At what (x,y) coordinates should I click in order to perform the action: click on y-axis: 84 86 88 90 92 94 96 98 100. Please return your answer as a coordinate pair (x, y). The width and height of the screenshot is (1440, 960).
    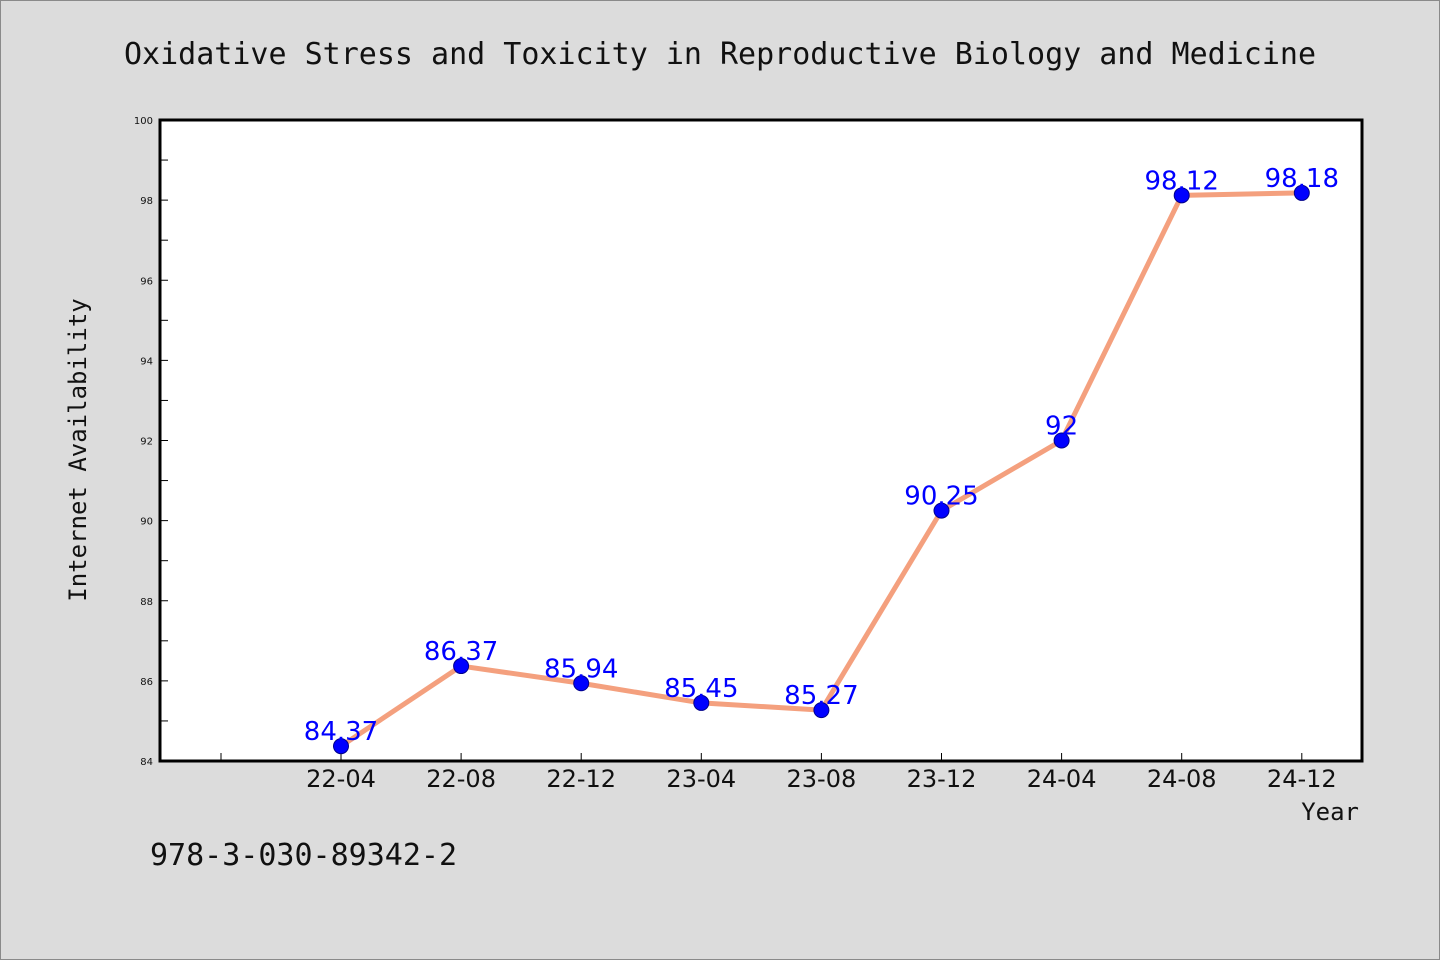
    Looking at the image, I should click on (151, 442).